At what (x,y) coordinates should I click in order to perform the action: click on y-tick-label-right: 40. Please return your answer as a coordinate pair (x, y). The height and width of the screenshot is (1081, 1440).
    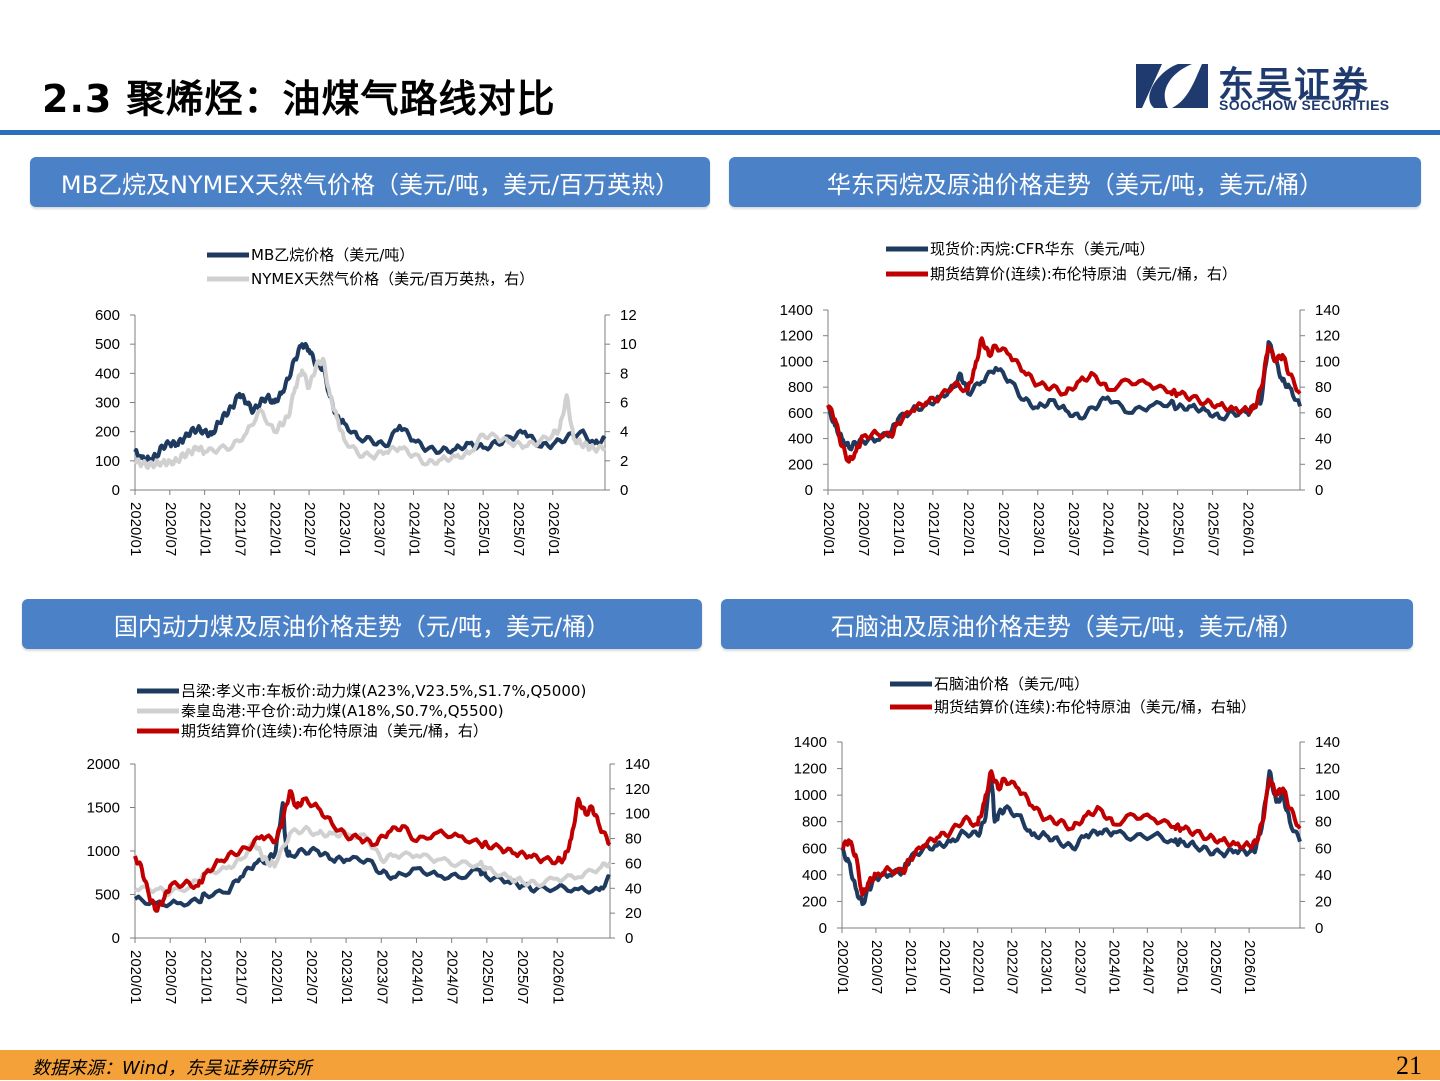
    Looking at the image, I should click on (633, 888).